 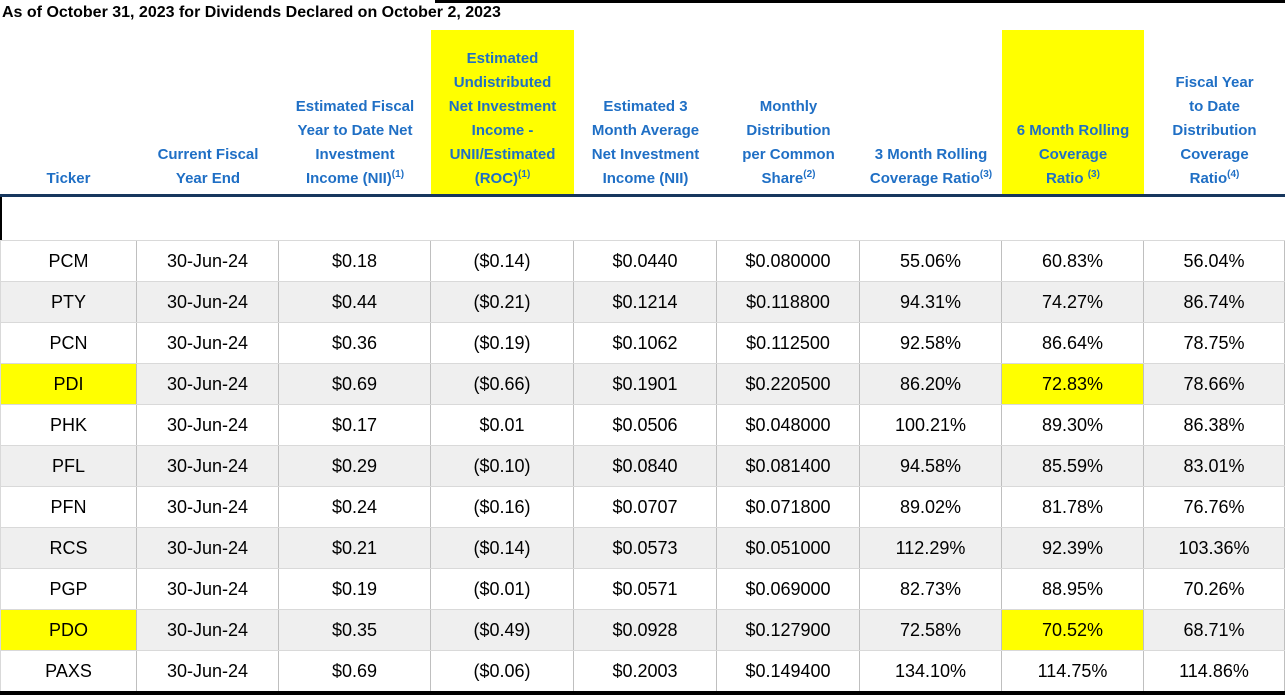 I want to click on cell-unii-roc: ($0.01), so click(x=502, y=589).